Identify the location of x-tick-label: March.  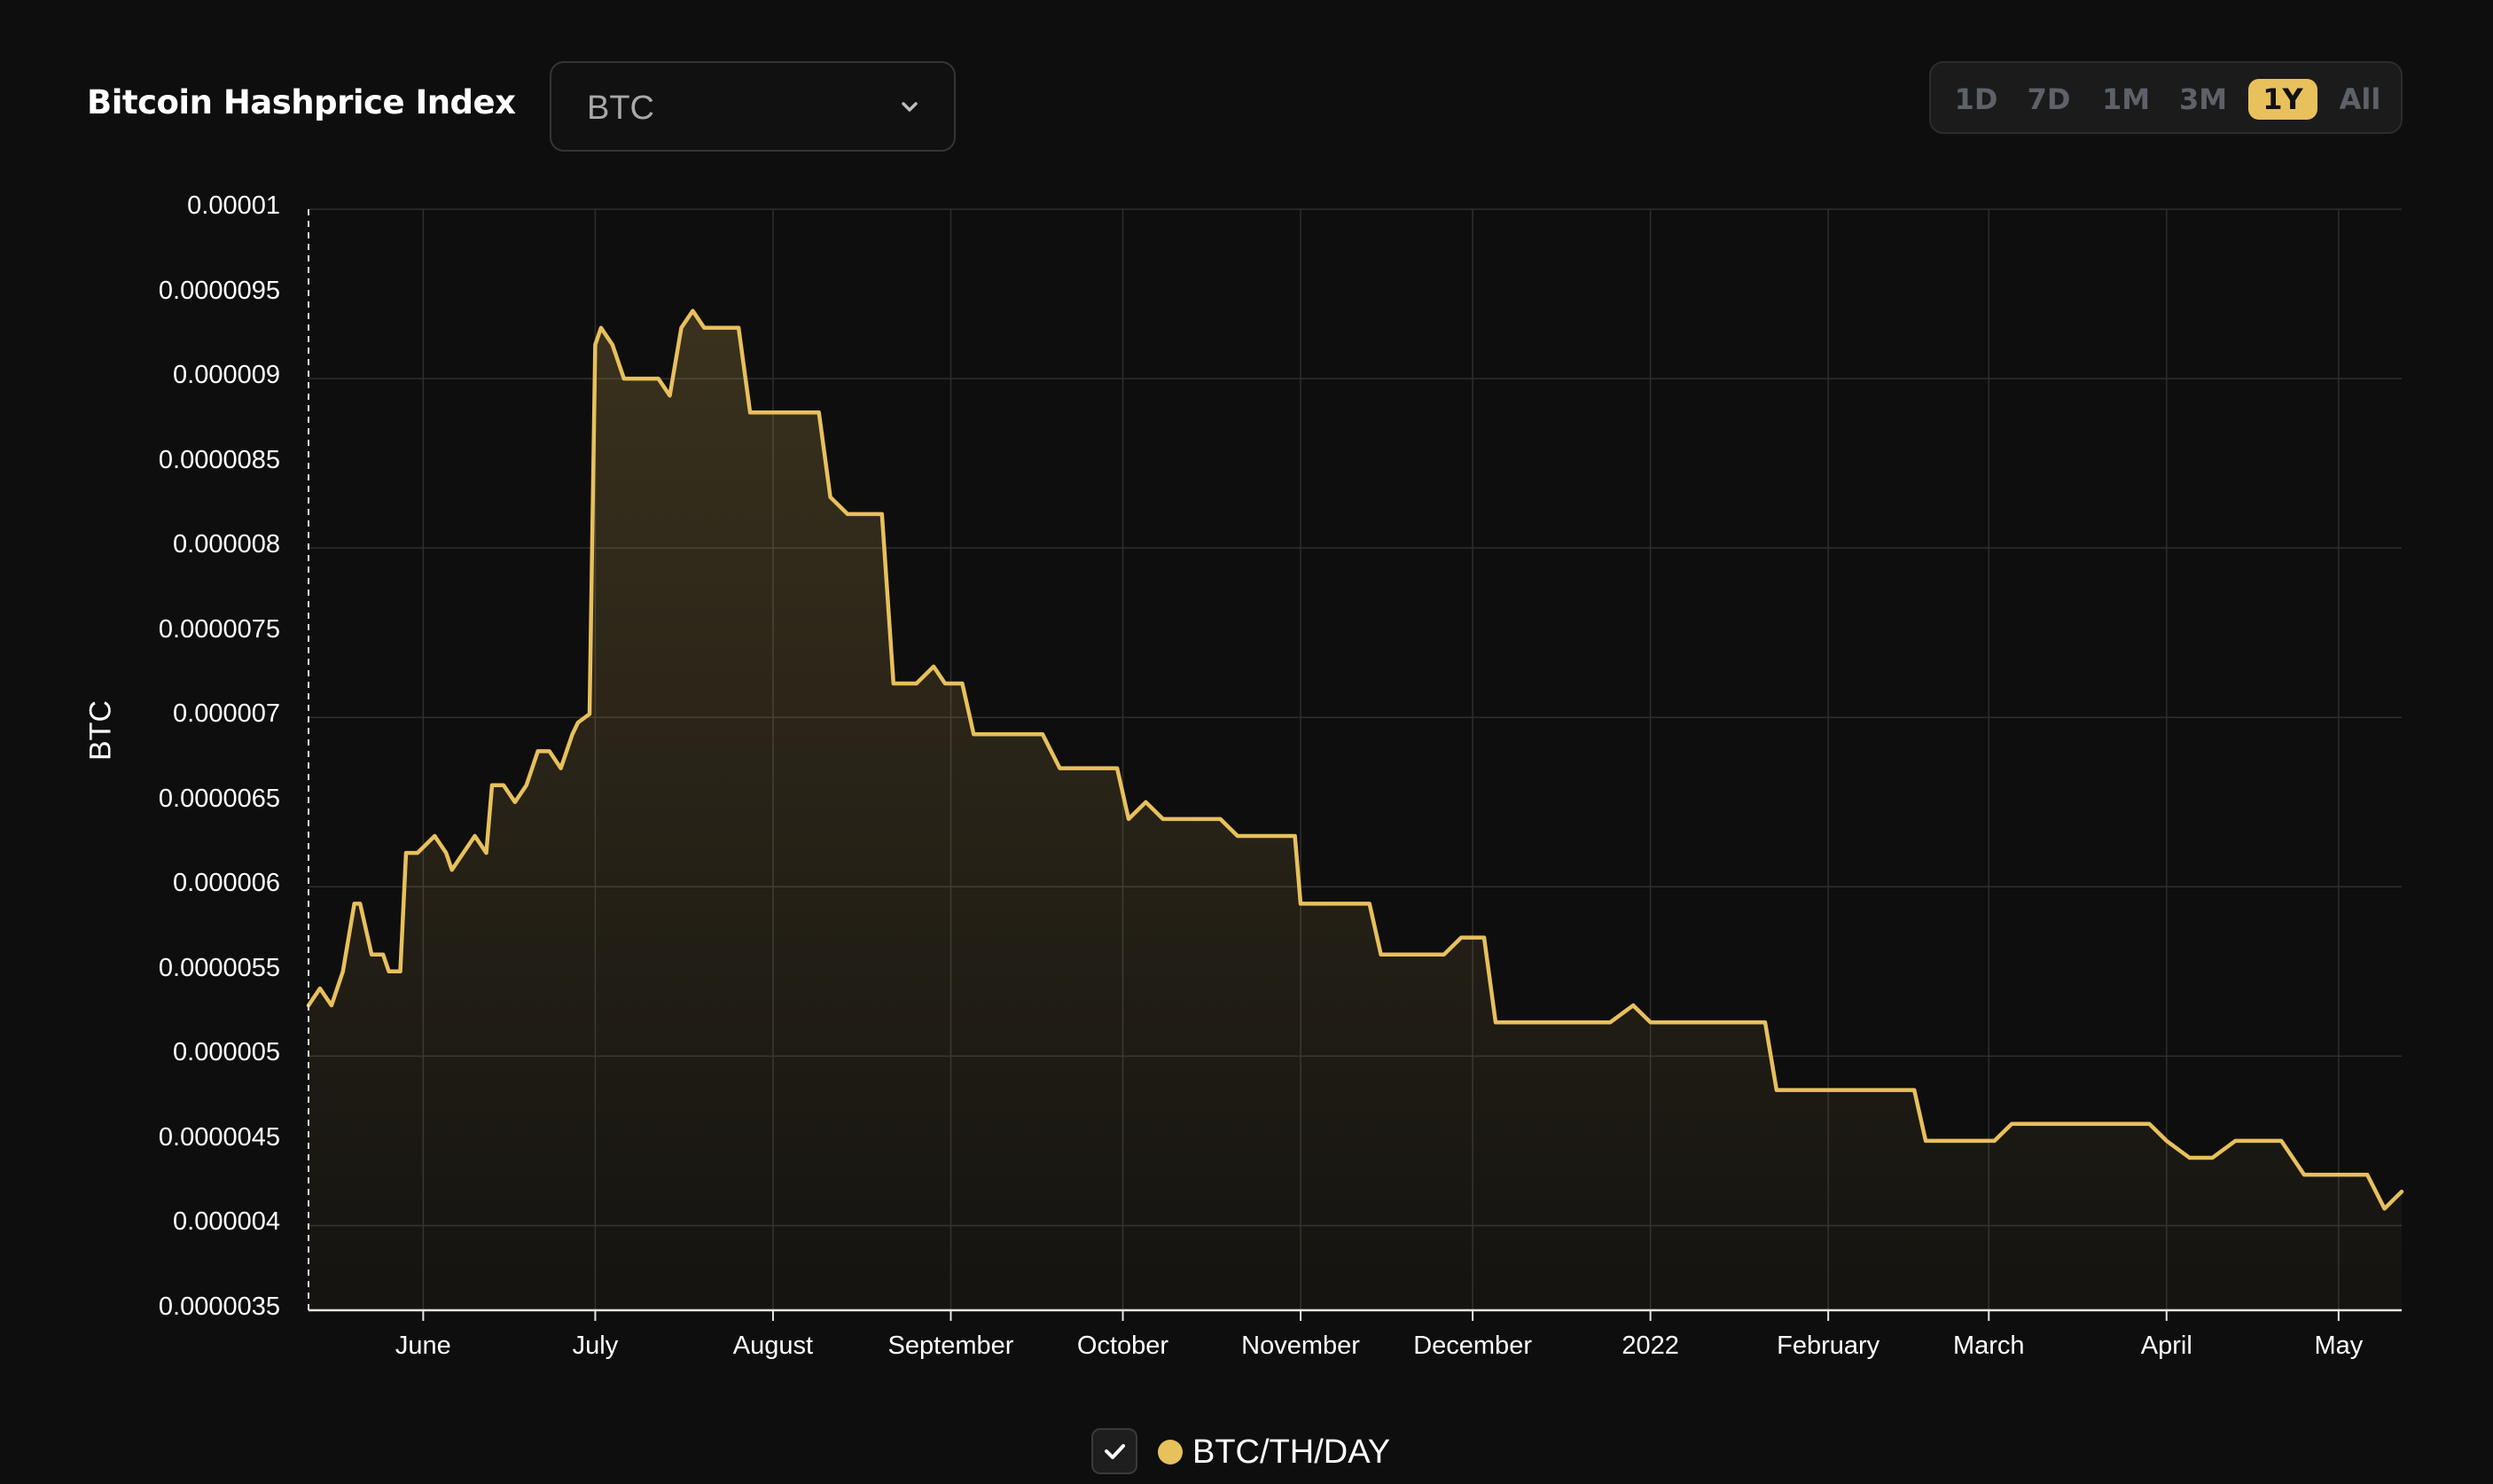
(1988, 1346).